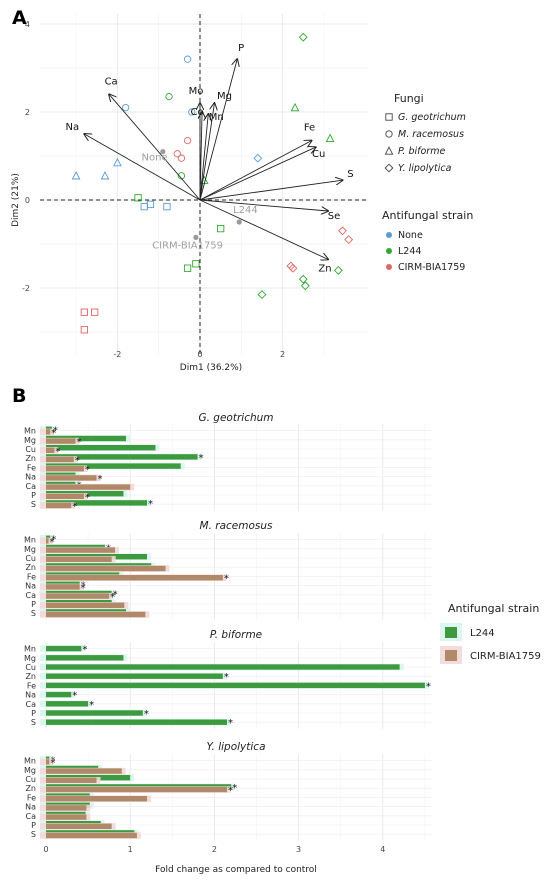  Describe the element at coordinates (30, 807) in the screenshot. I see `category-label: Na` at that location.